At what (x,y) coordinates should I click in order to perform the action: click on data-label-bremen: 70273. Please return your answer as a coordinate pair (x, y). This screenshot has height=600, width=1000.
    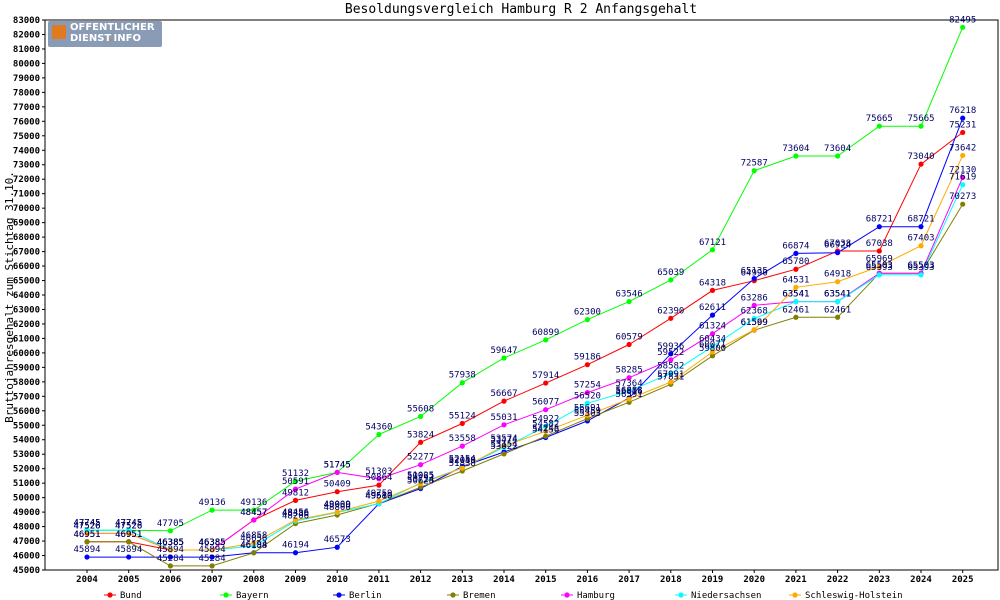
    Looking at the image, I should click on (962, 197).